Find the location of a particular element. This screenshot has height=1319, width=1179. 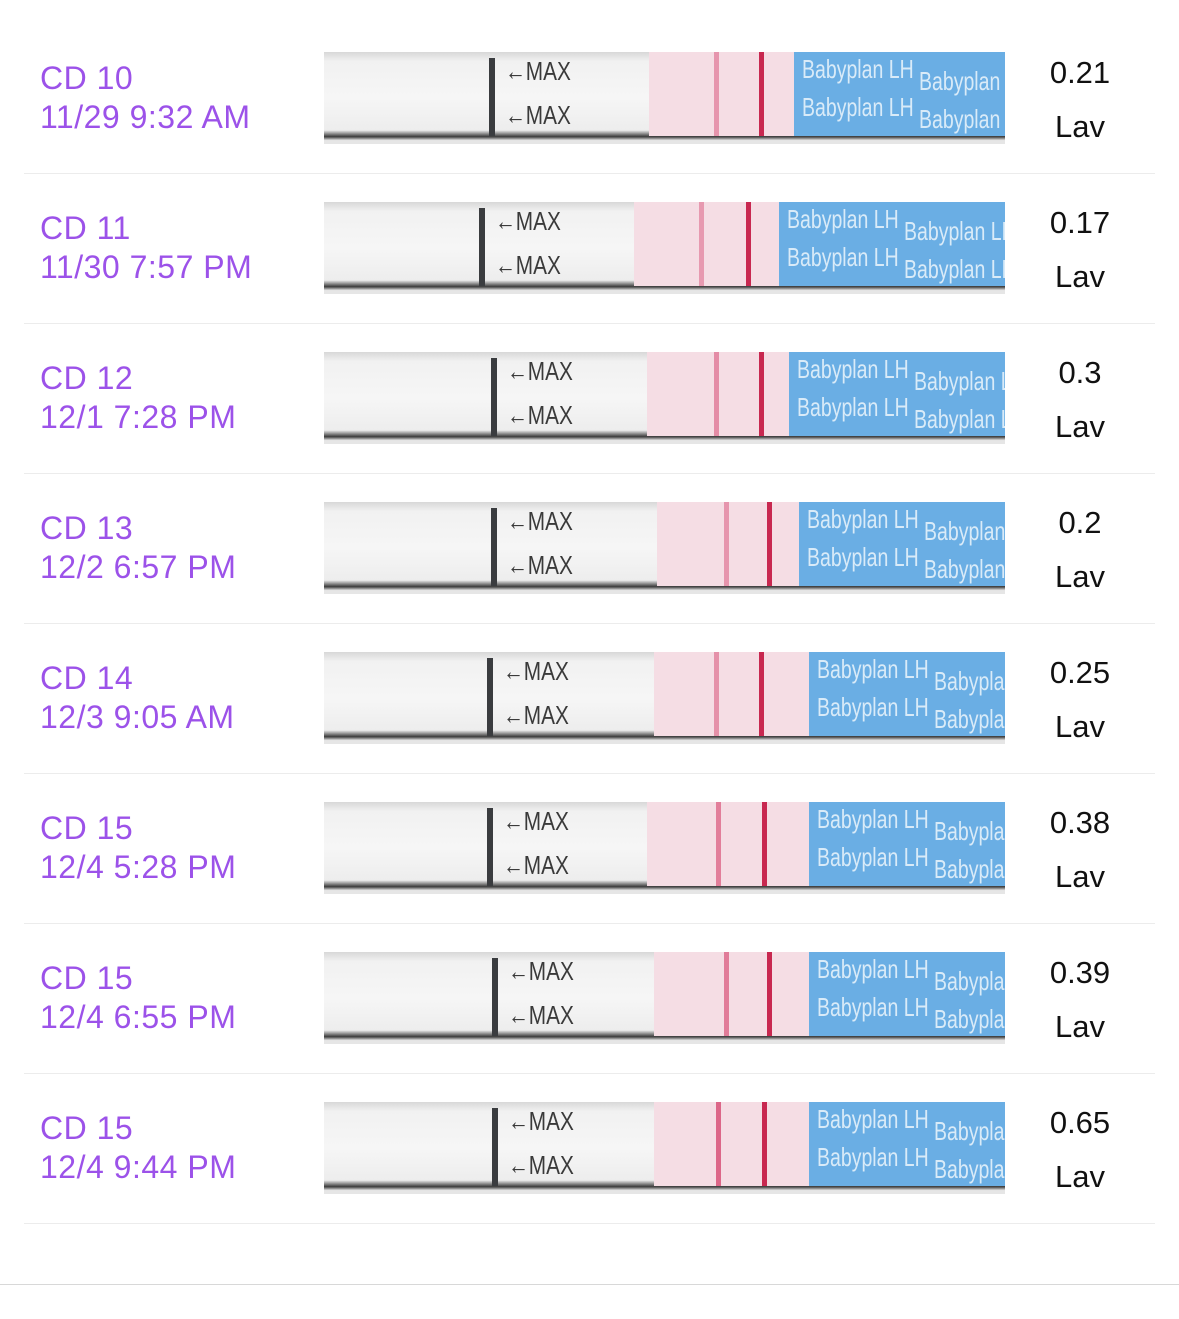

timestamp: 12/3 9:05 AM is located at coordinates (137, 717).